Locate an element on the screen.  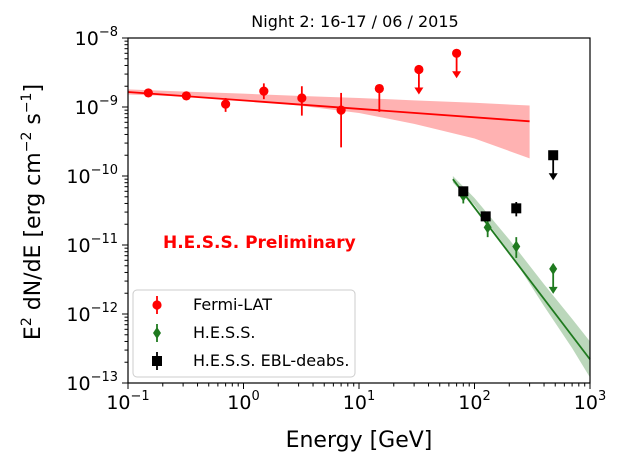
x-tick-label: 10⁰ is located at coordinates (243, 401).